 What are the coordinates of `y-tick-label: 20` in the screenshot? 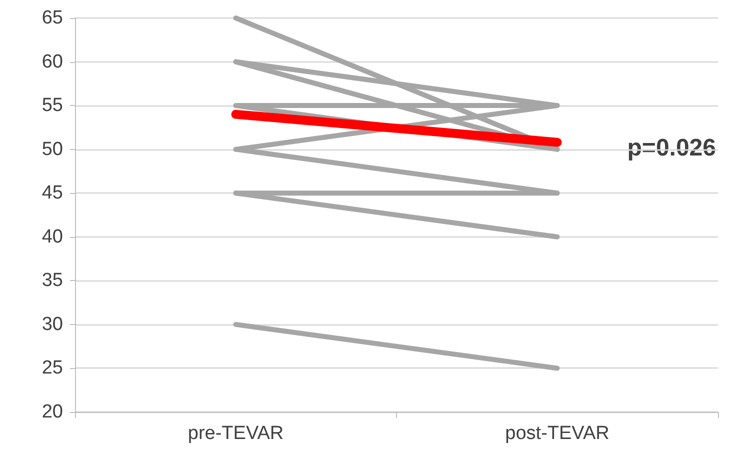 It's located at (52, 412).